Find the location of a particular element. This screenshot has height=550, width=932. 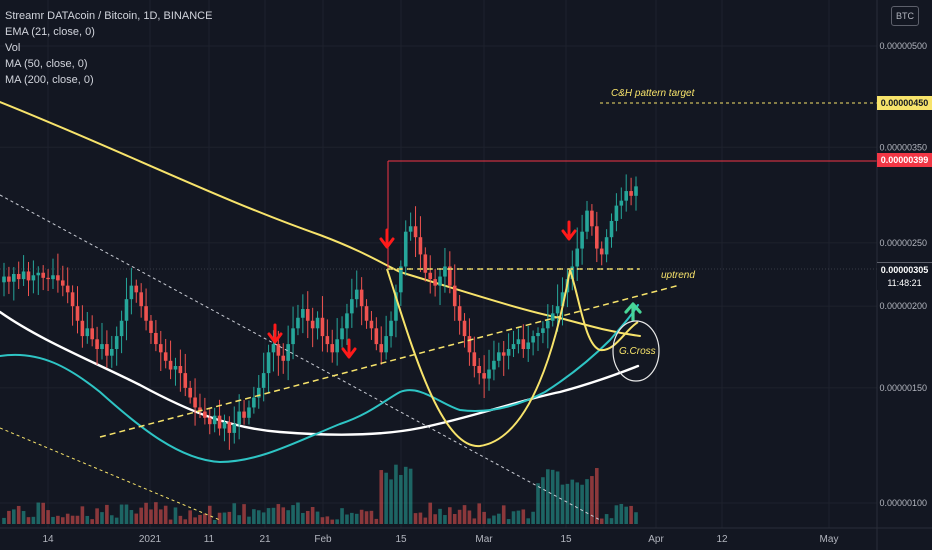

price-tag-resistance: 0.00000399 is located at coordinates (904, 160).